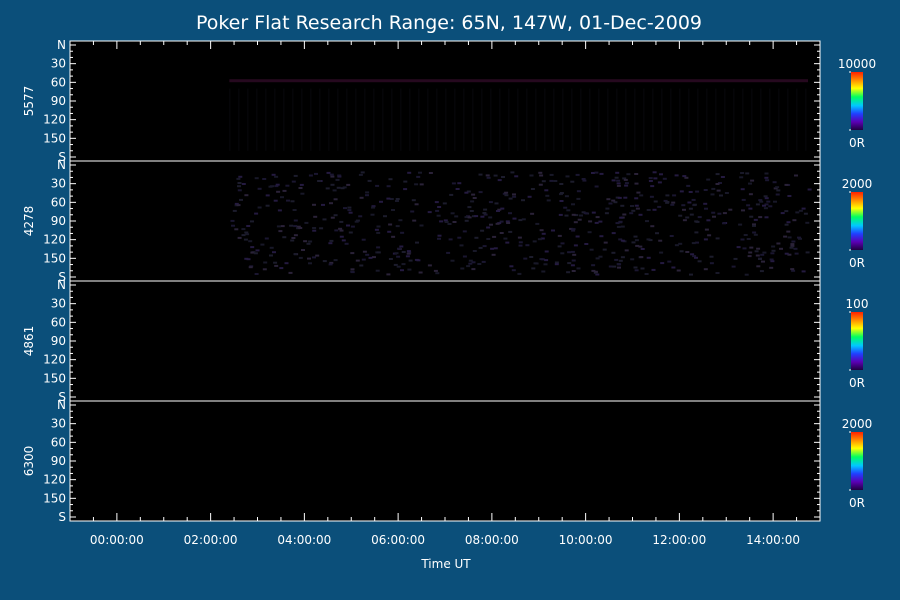 This screenshot has width=900, height=600. I want to click on x-axis-label: Time UT, so click(445, 564).